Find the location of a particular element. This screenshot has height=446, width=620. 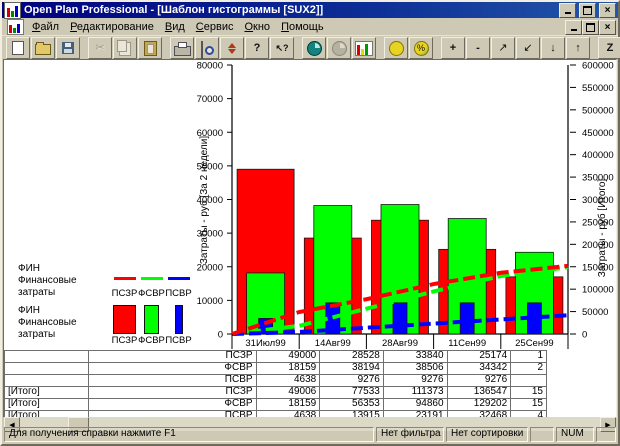

table-cell: ПСВР is located at coordinates (173, 414).